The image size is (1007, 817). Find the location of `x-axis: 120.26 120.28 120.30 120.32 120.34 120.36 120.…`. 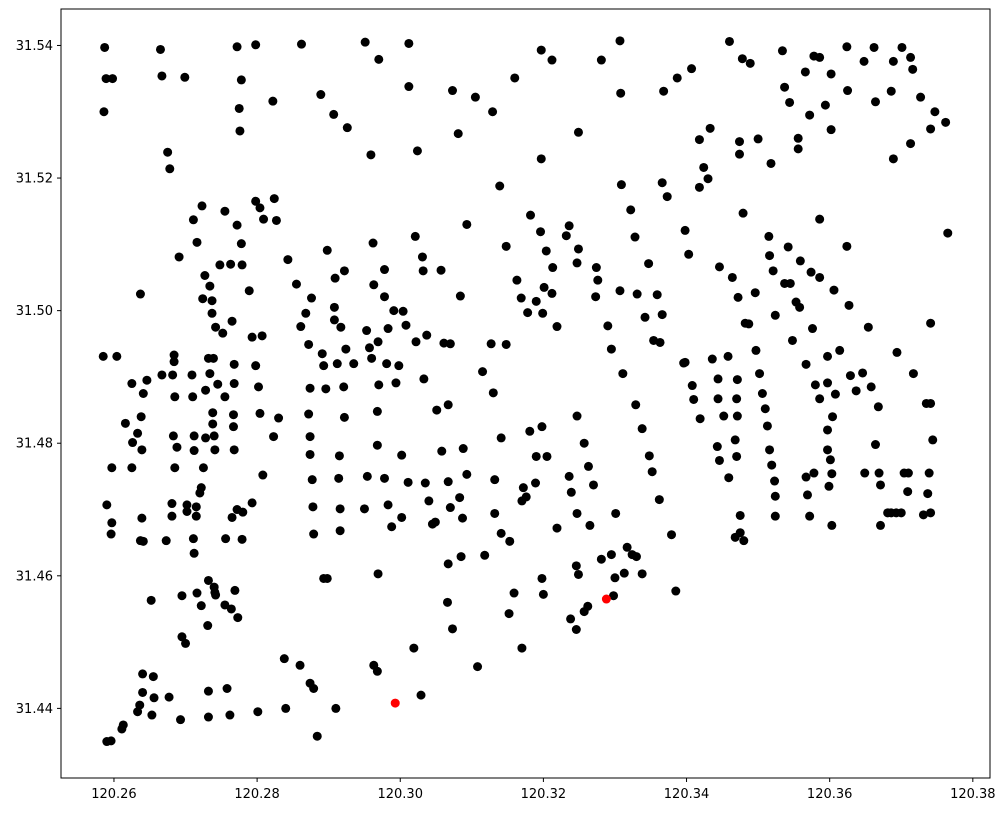

x-axis: 120.26 120.28 120.30 120.32 120.34 120.36 120.… is located at coordinates (543, 790).